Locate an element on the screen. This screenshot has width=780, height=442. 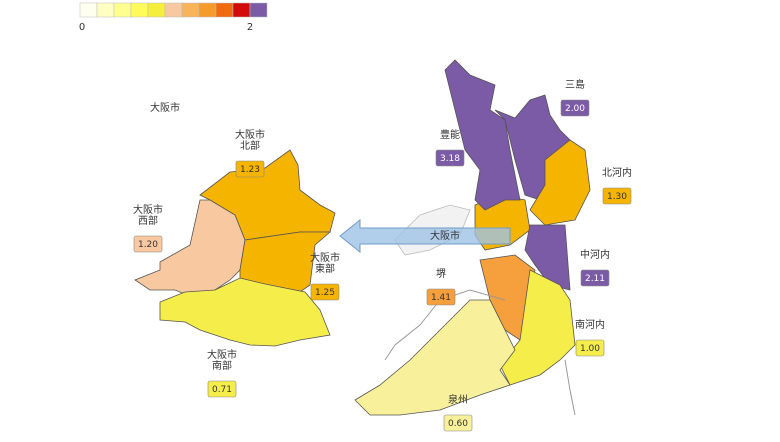
region-name: 泉州 is located at coordinates (458, 399).